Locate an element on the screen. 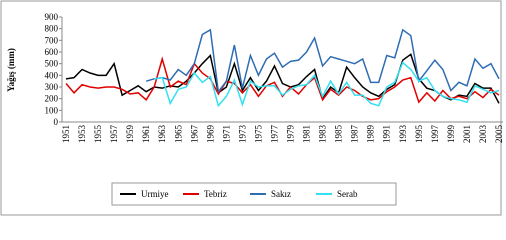 Image resolution: width=506 pixels, height=240 pixels. x-tick-label: 1971 is located at coordinates (226, 134).